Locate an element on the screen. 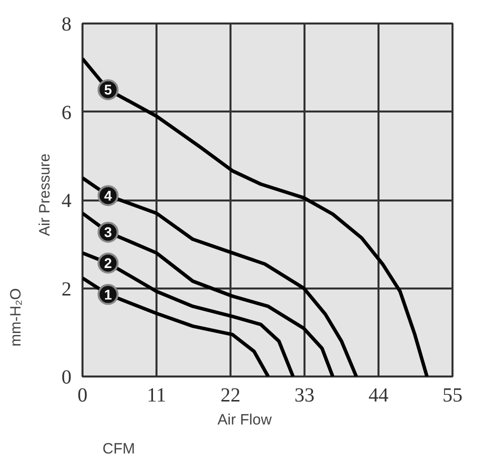 This screenshot has width=500, height=462. series-label: 2 is located at coordinates (108, 263).